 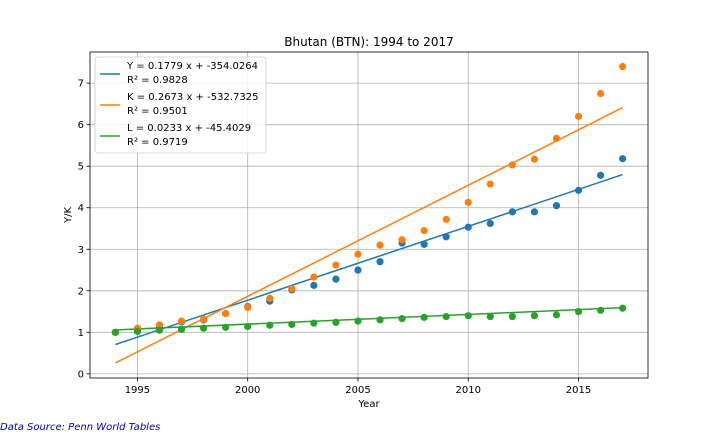 I want to click on y-tick-label: 4, so click(x=81, y=208).